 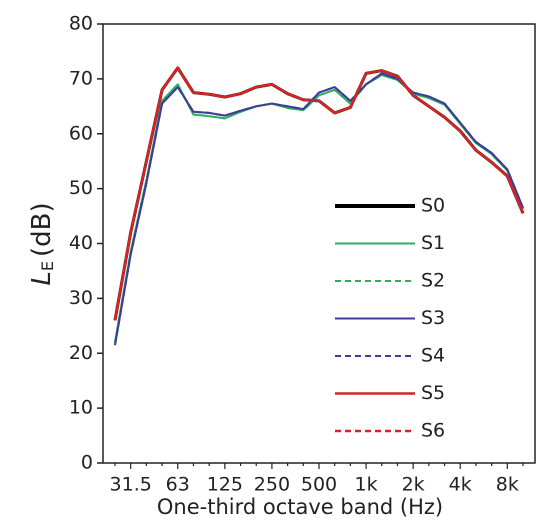 What do you see at coordinates (131, 485) in the screenshot?
I see `x-tick-label: 31.5` at bounding box center [131, 485].